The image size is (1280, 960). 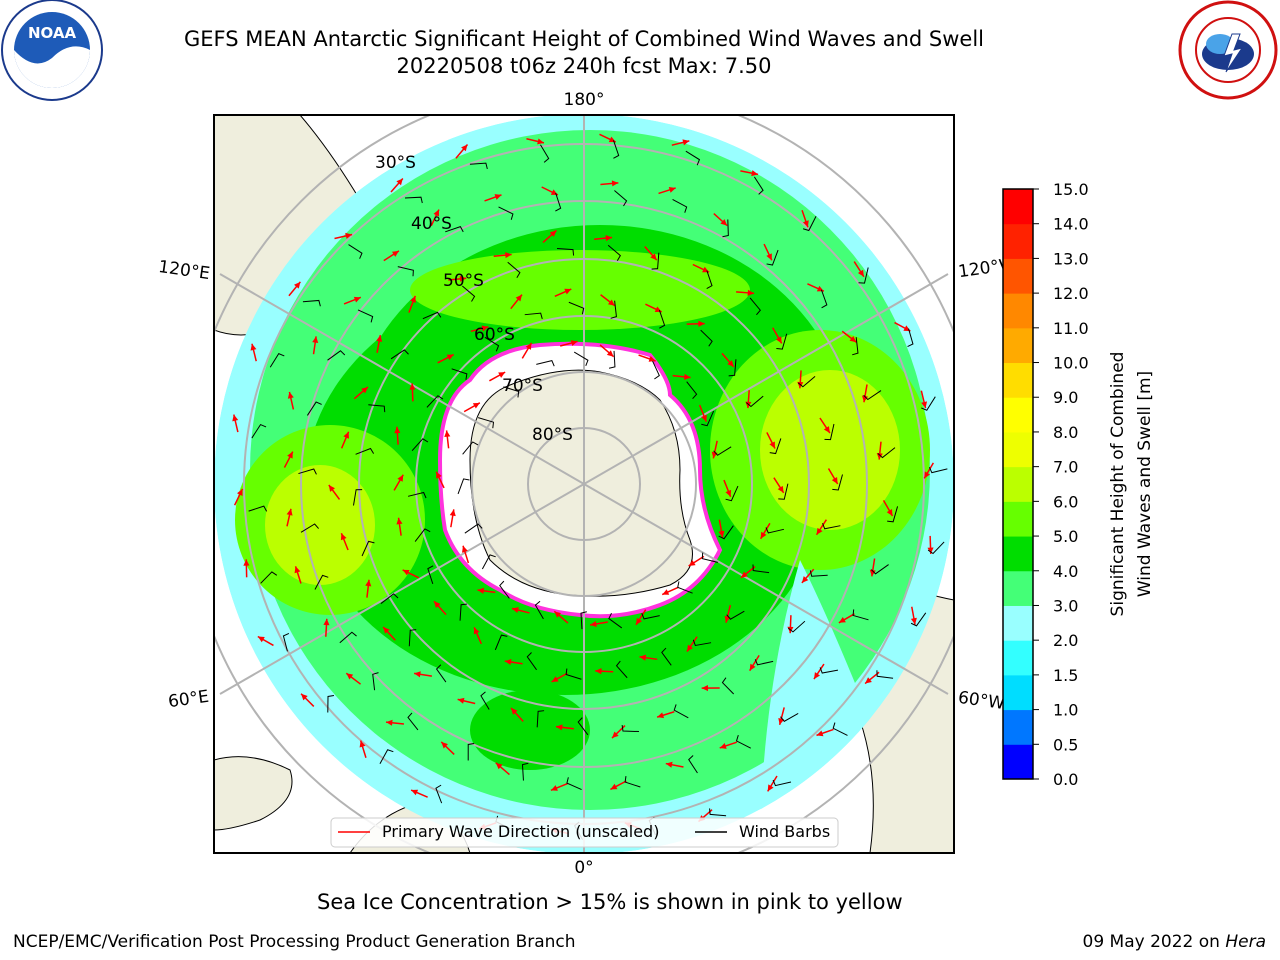 I want to click on lat-label-40s: 40°S, so click(x=431, y=224).